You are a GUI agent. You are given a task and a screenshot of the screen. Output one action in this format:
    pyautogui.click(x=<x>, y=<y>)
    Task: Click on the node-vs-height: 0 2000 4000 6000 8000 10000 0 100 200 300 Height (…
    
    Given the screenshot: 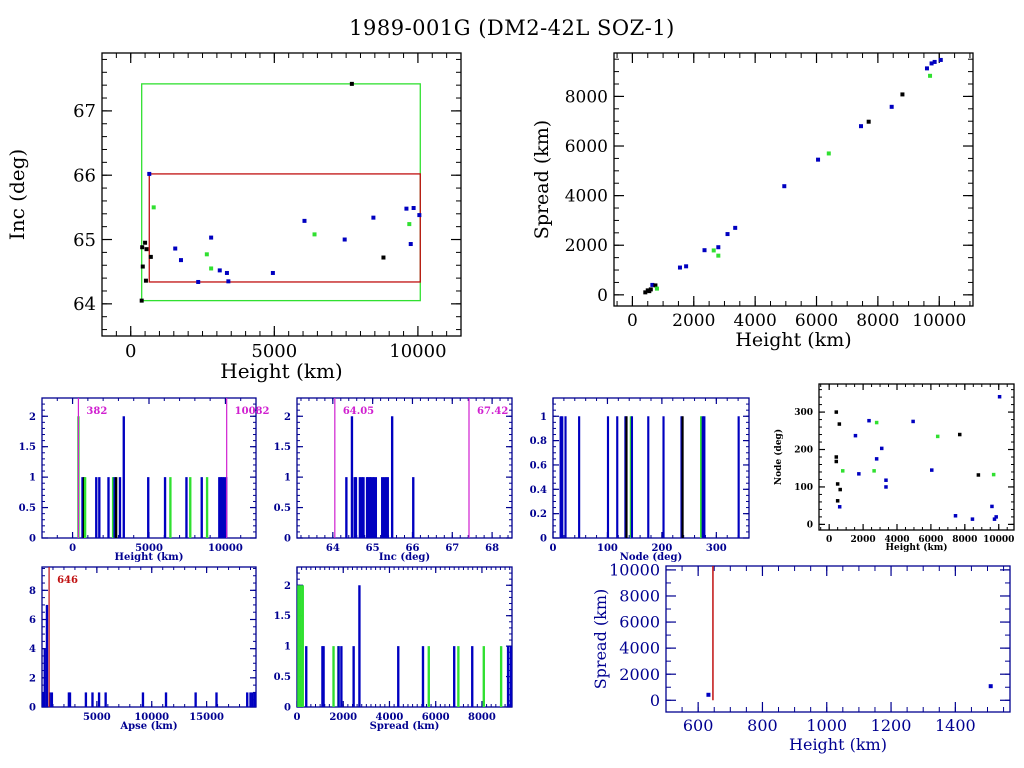 What is the action you would take?
    pyautogui.click(x=894, y=468)
    